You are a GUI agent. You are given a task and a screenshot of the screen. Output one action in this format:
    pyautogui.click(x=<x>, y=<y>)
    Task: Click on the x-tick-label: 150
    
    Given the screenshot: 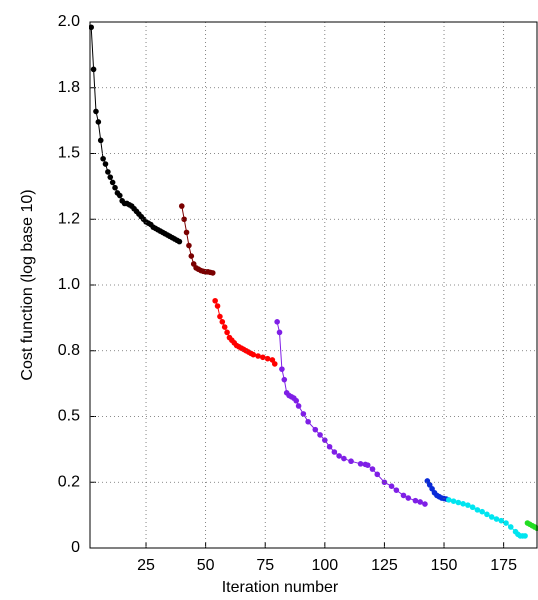 What is the action you would take?
    pyautogui.click(x=444, y=565)
    